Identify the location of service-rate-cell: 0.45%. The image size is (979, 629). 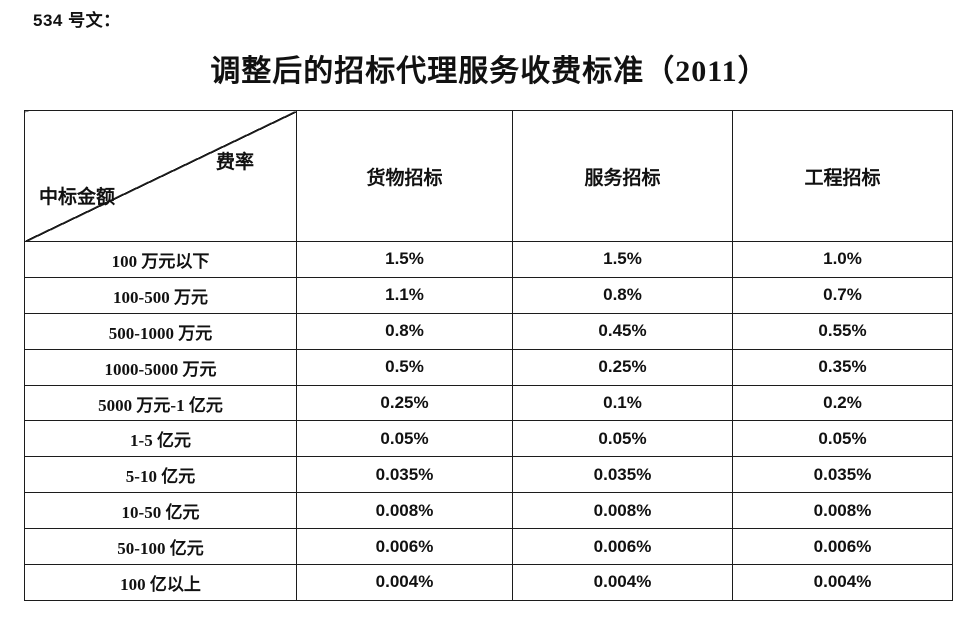
(622, 331).